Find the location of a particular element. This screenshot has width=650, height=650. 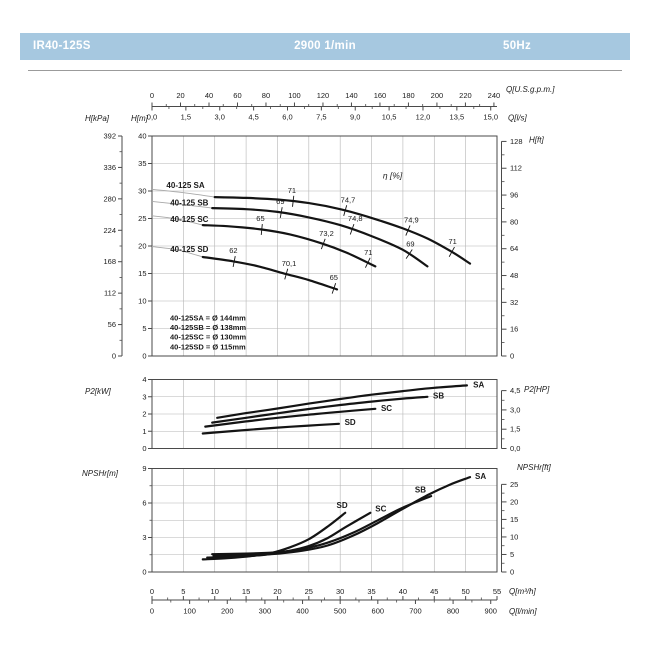

tick-label: 60 is located at coordinates (237, 95).